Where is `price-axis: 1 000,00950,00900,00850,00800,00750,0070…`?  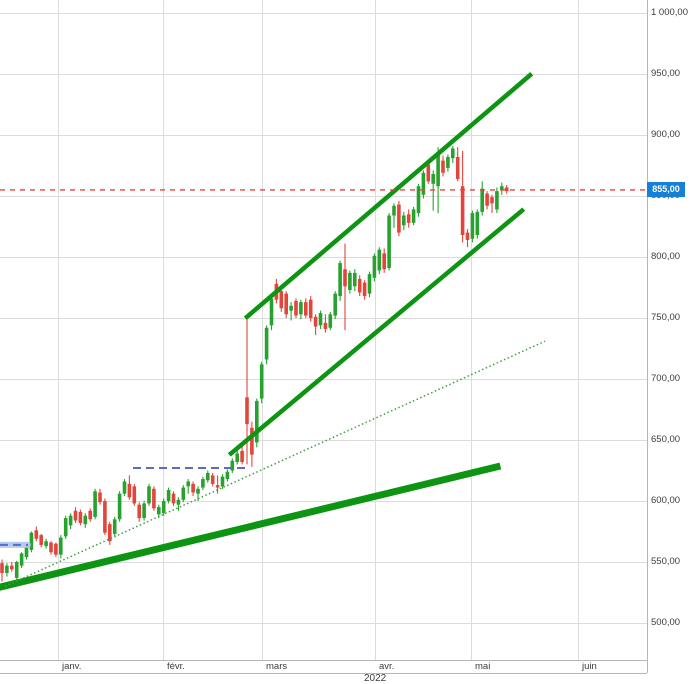 price-axis: 1 000,00950,00900,00850,00800,00750,0070… is located at coordinates (669, 330).